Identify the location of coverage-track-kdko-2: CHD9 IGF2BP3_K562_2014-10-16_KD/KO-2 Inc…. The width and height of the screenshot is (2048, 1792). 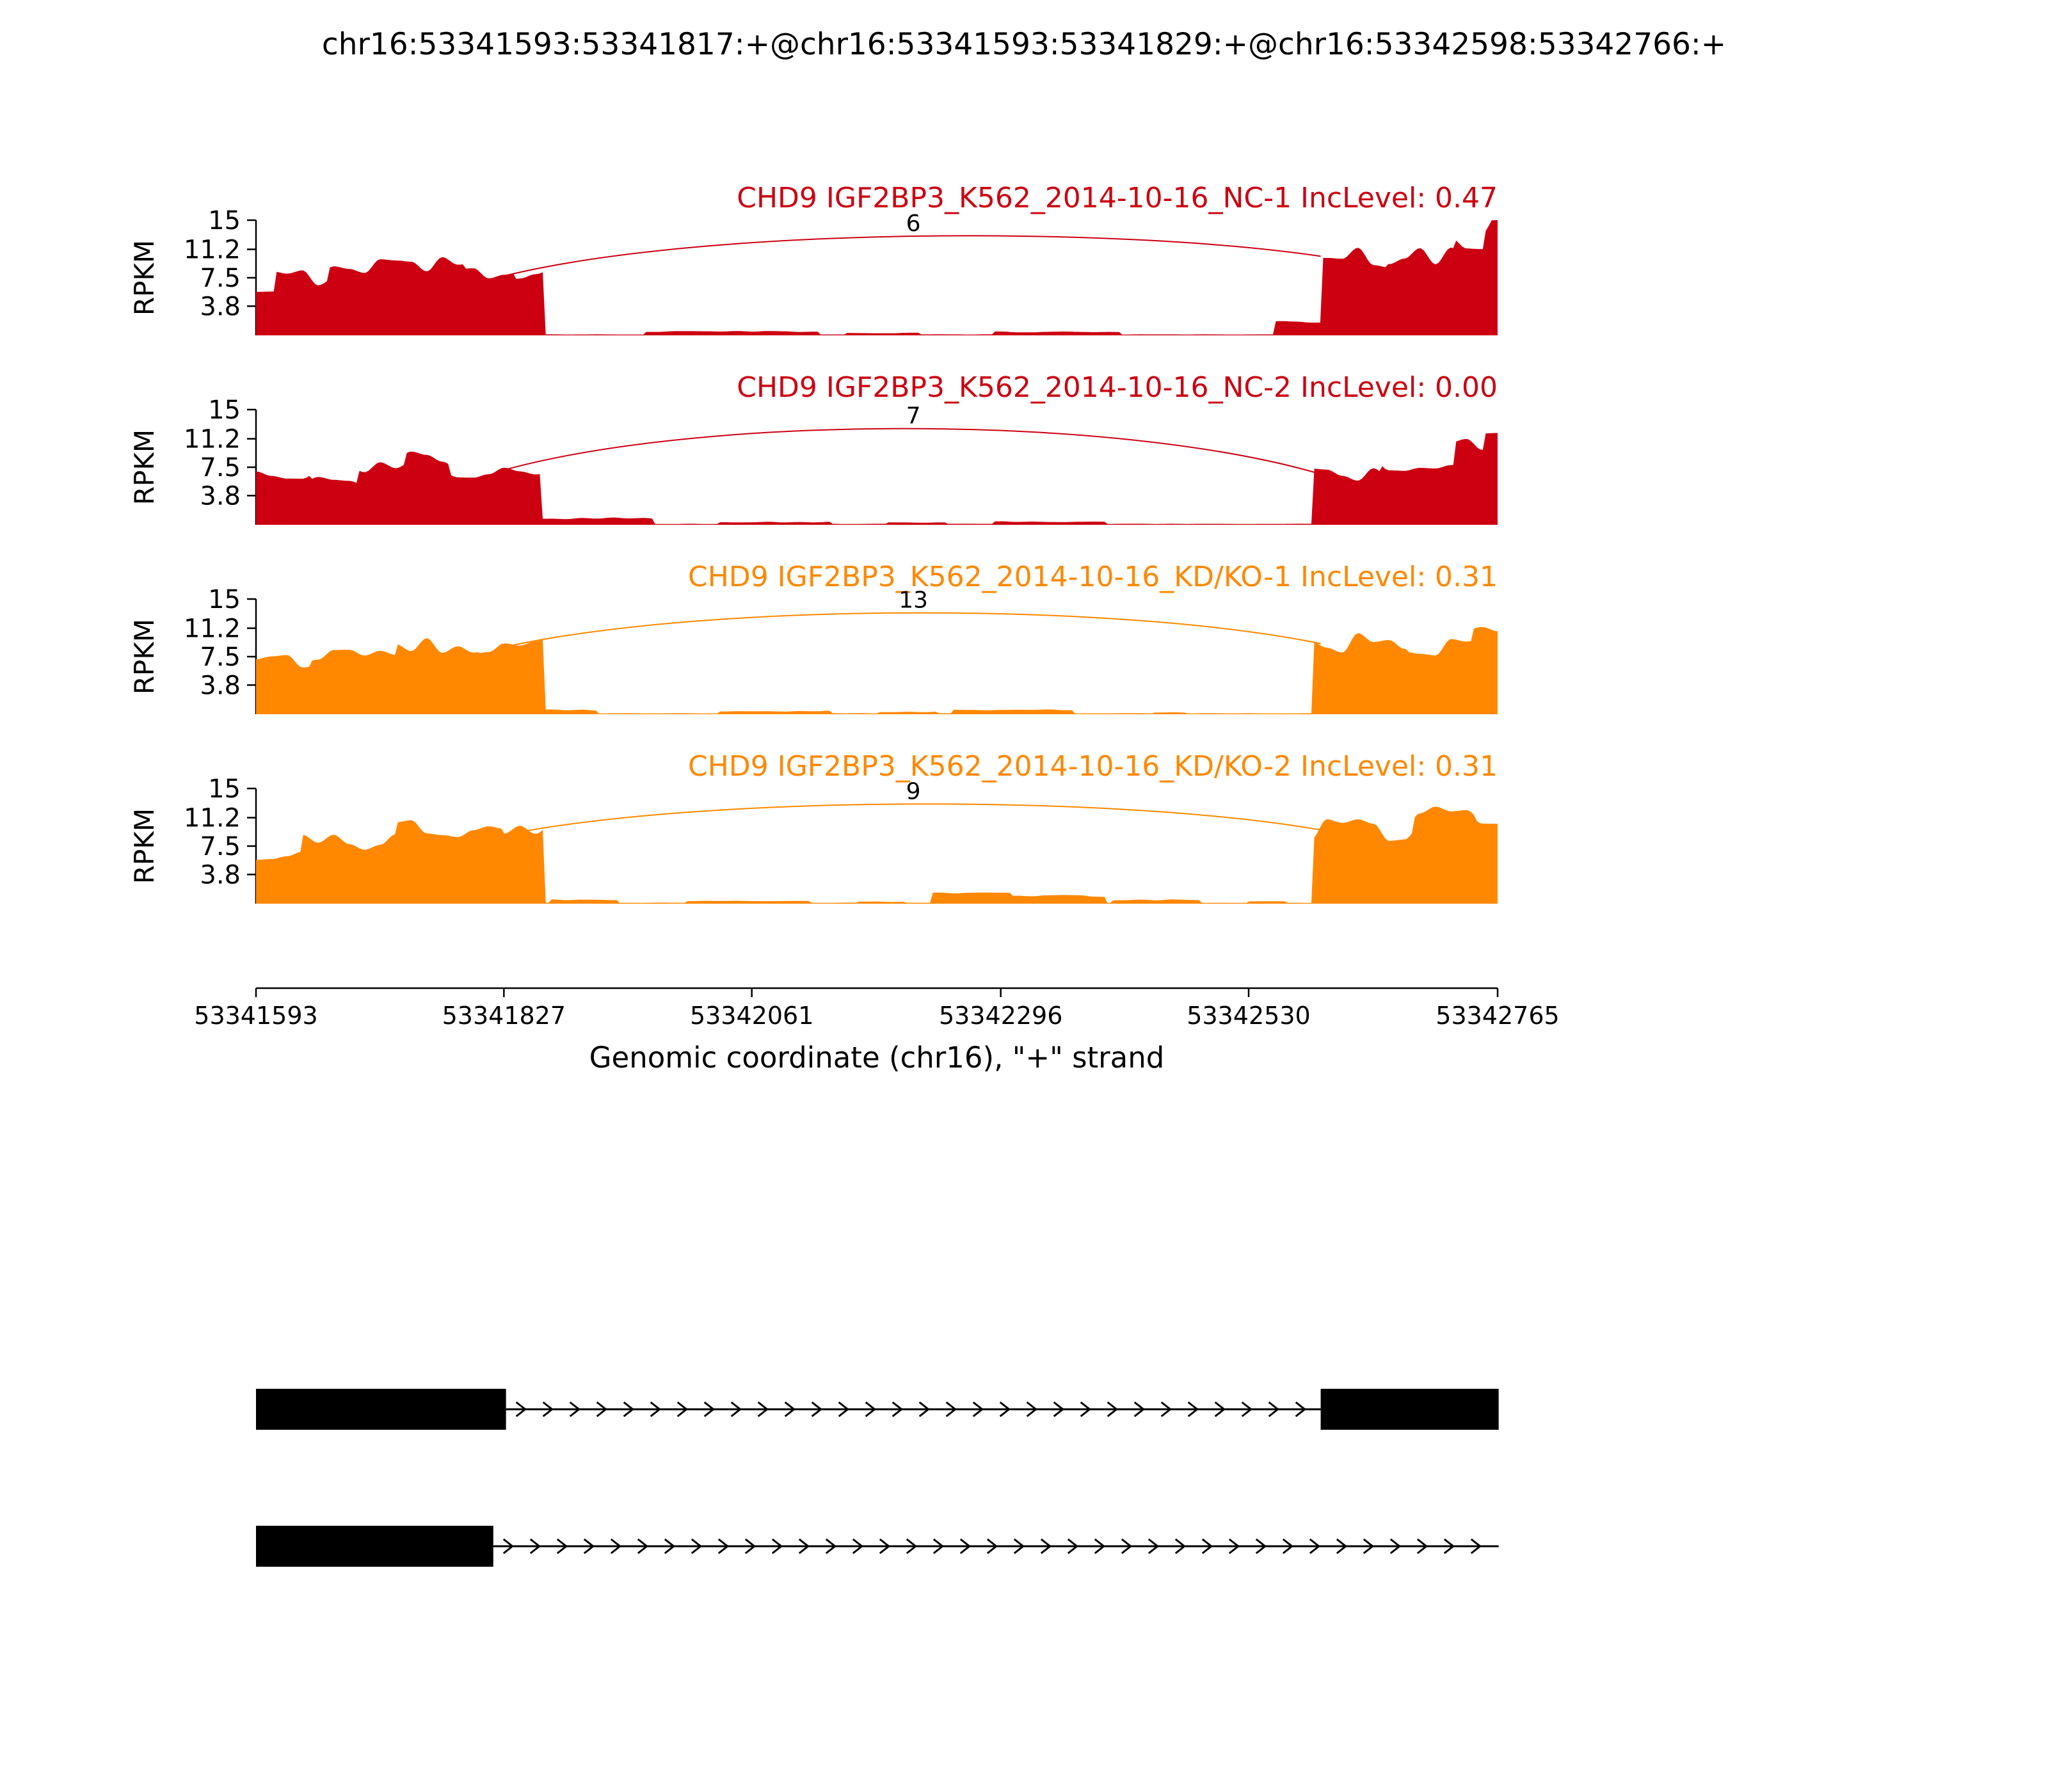
(813, 828).